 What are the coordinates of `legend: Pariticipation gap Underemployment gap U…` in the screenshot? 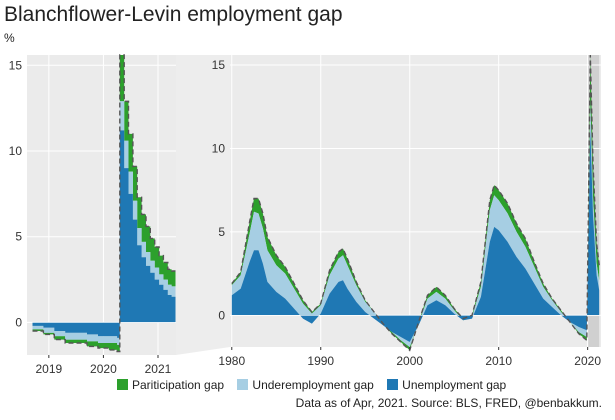 It's located at (316, 385).